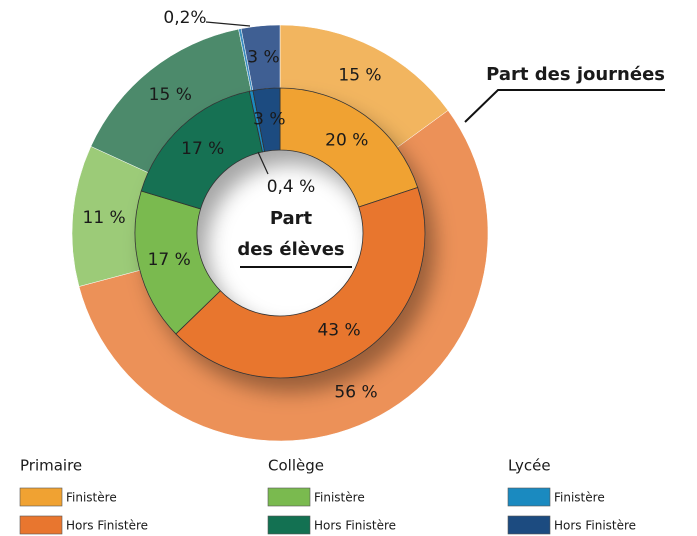 Image resolution: width=697 pixels, height=536 pixels. I want to click on slice-label: 11 %, so click(104, 218).